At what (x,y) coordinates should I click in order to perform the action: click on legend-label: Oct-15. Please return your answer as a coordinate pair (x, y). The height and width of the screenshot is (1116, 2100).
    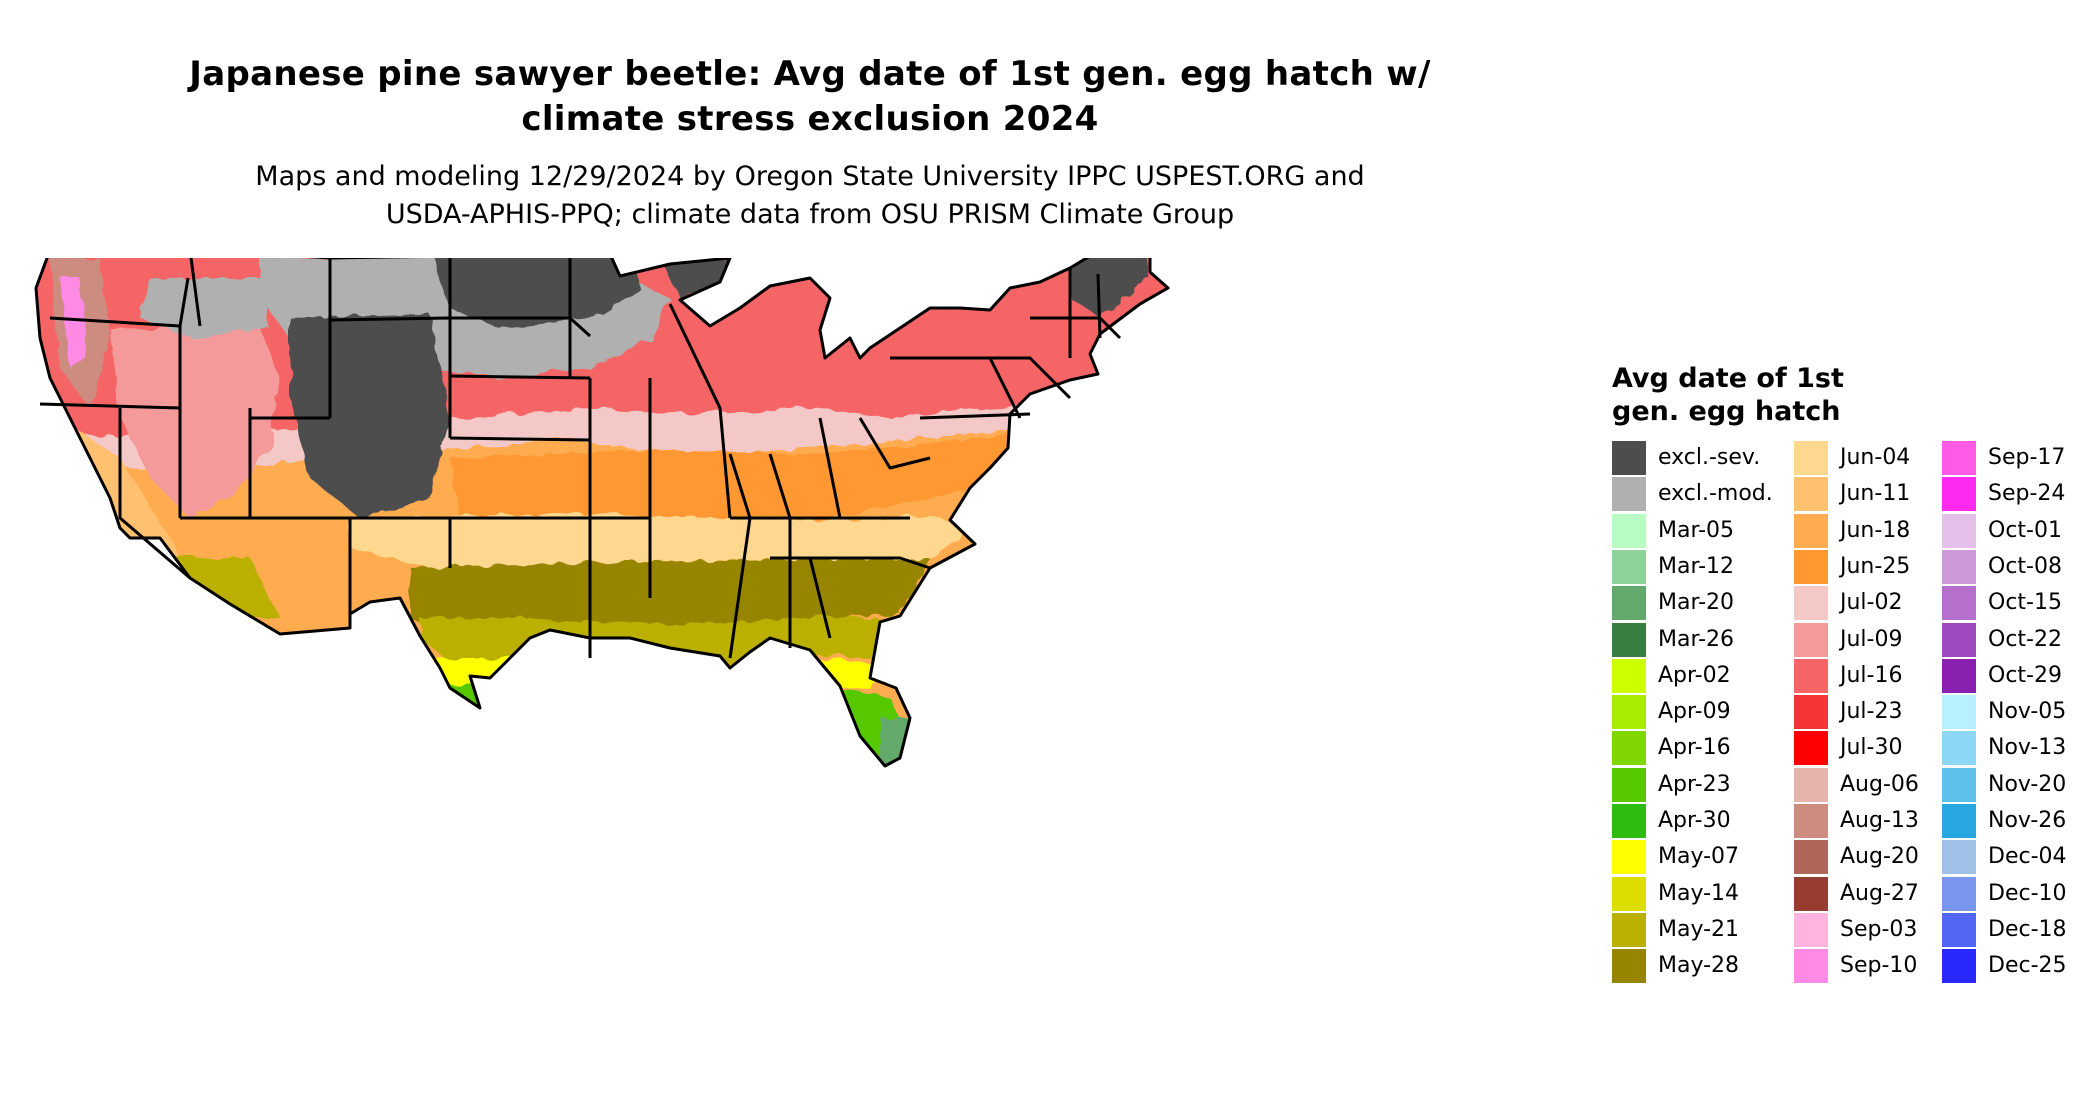
    Looking at the image, I should click on (2025, 603).